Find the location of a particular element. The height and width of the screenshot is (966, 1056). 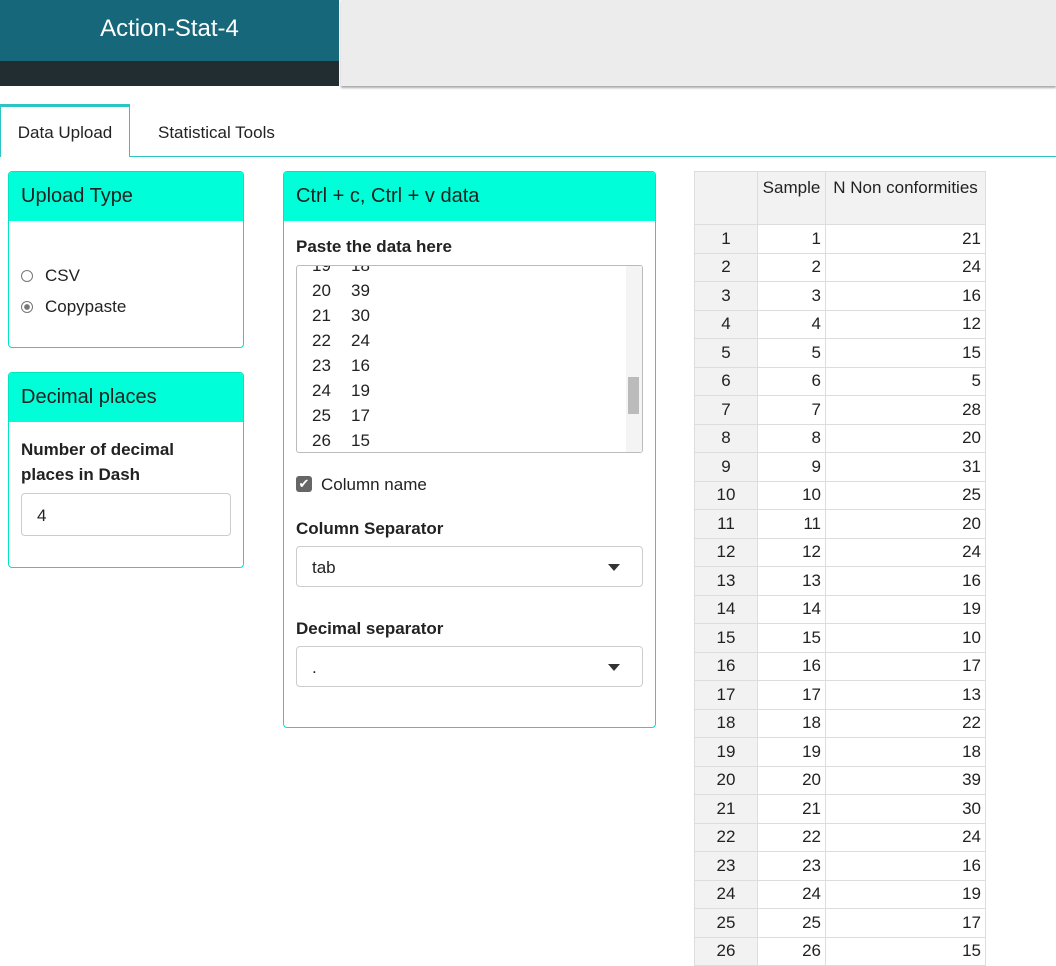

dropdown-value: . is located at coordinates (314, 667).